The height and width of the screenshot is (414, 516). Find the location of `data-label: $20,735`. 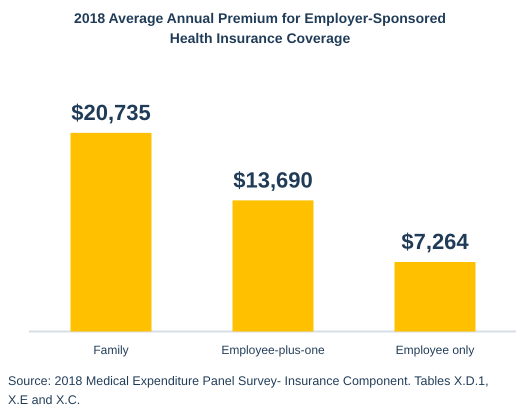

data-label: $20,735 is located at coordinates (111, 112).